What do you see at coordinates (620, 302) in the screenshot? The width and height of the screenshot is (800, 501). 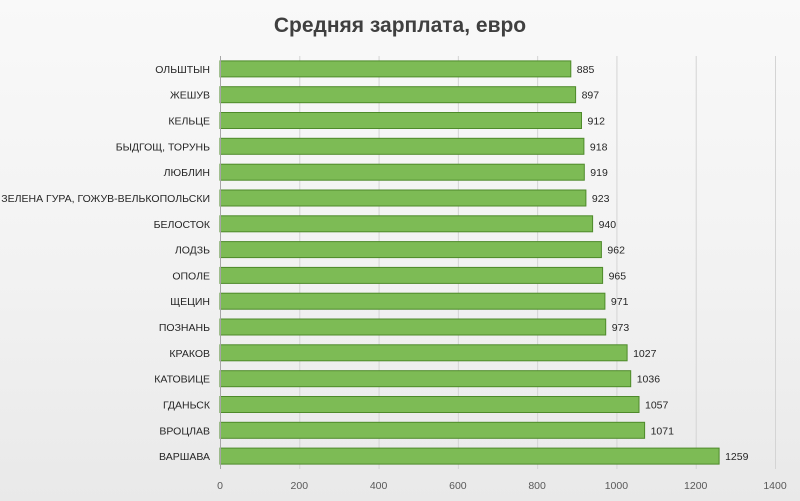 I see `value-label: 971` at bounding box center [620, 302].